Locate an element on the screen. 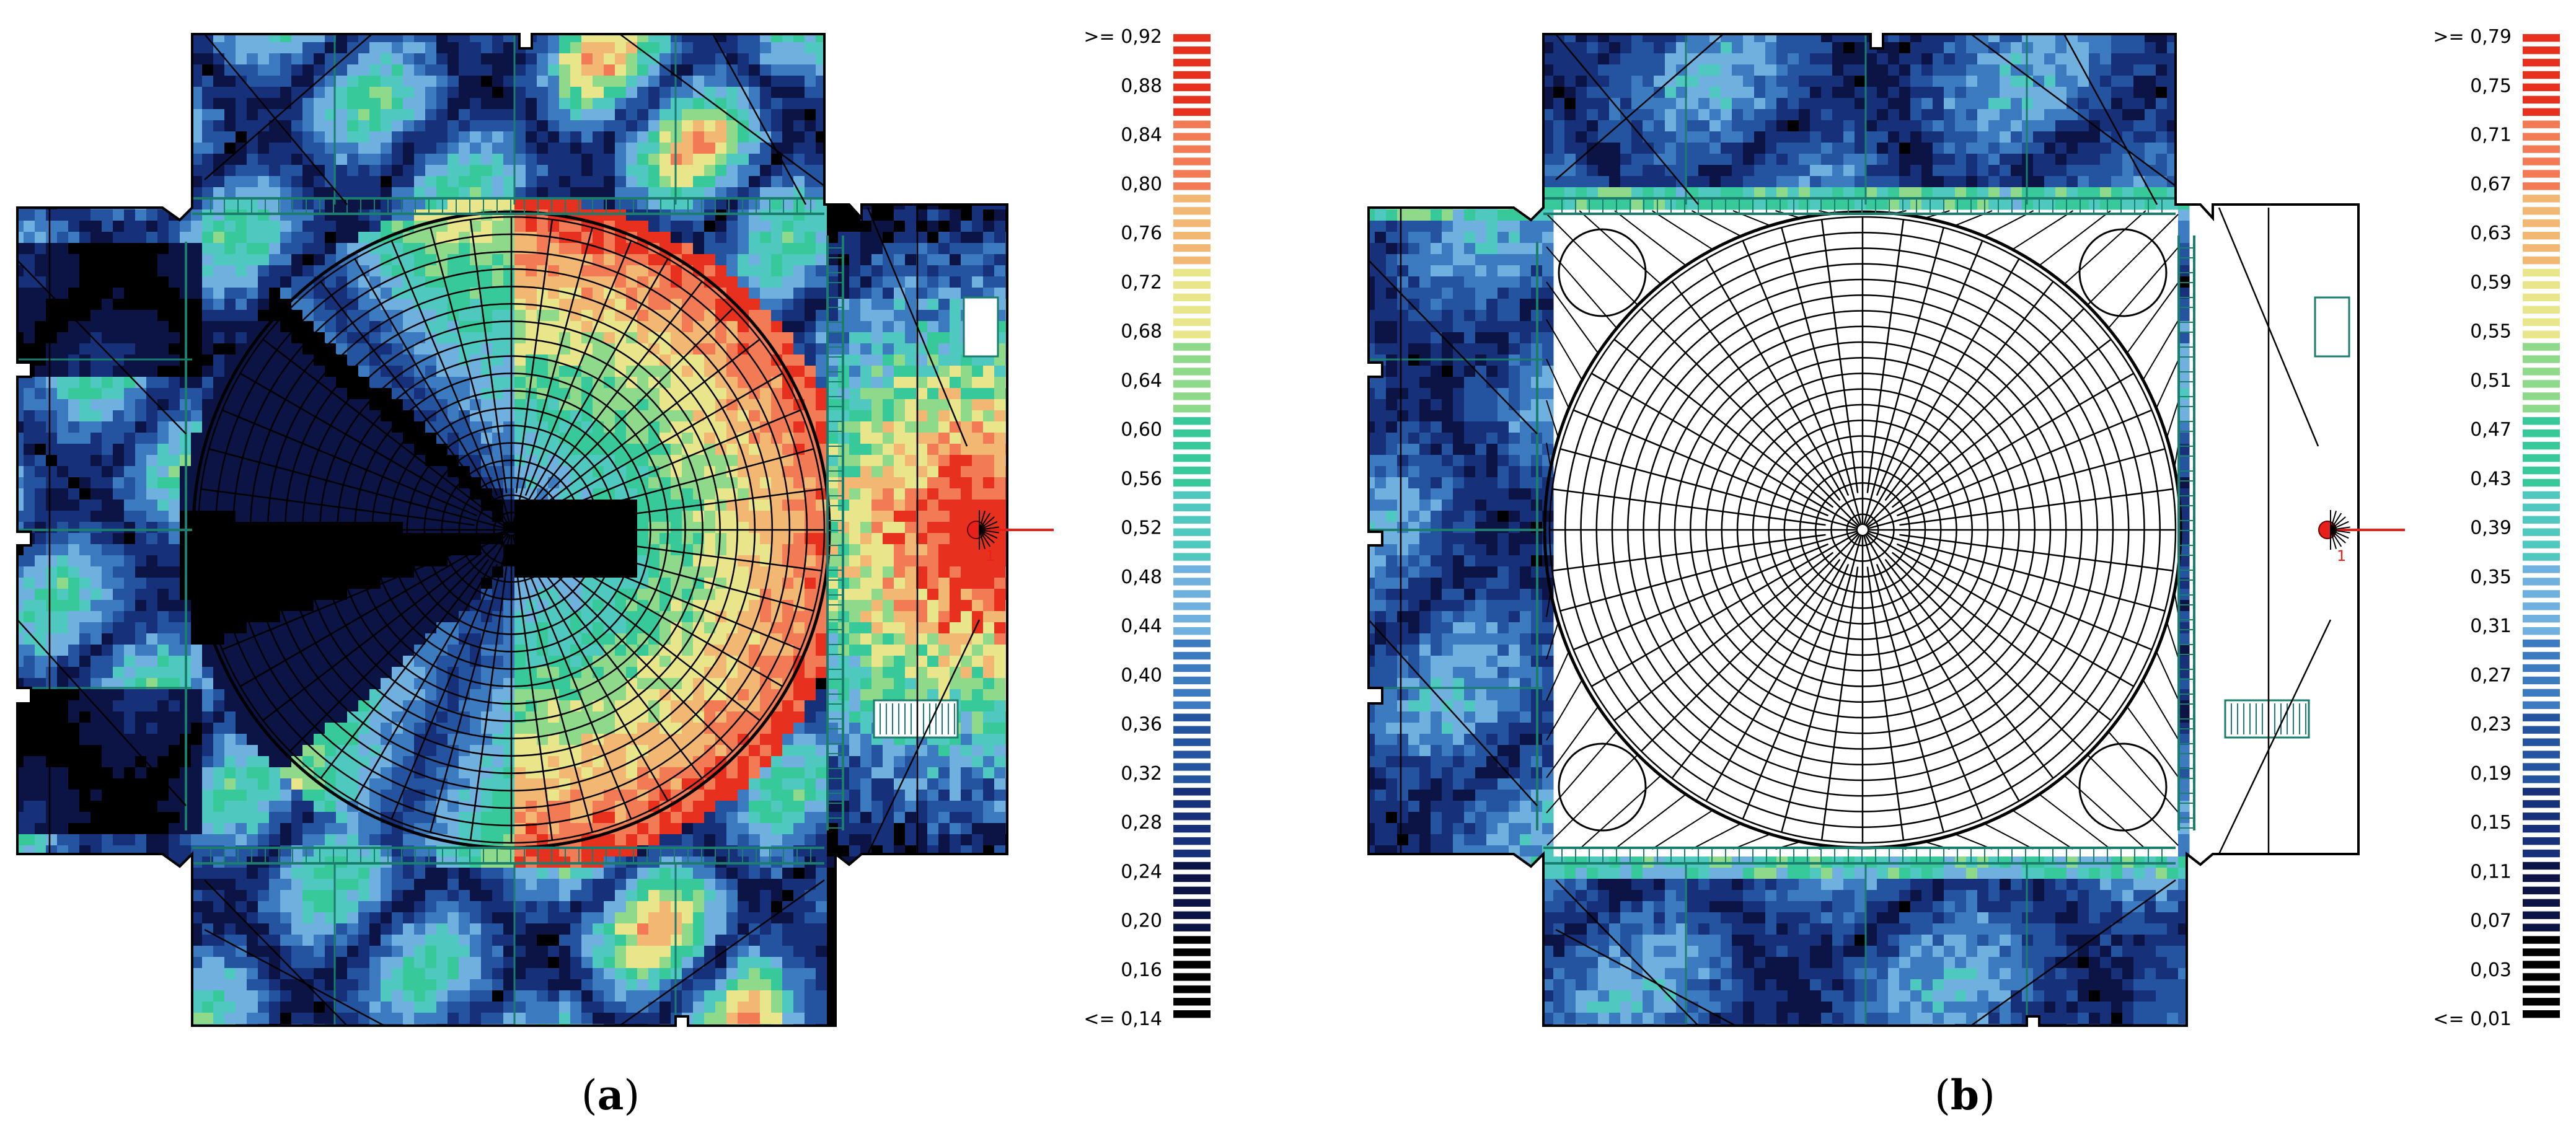 This screenshot has width=2576, height=1136. legend-tick-label: >= 0,92 is located at coordinates (1122, 37).